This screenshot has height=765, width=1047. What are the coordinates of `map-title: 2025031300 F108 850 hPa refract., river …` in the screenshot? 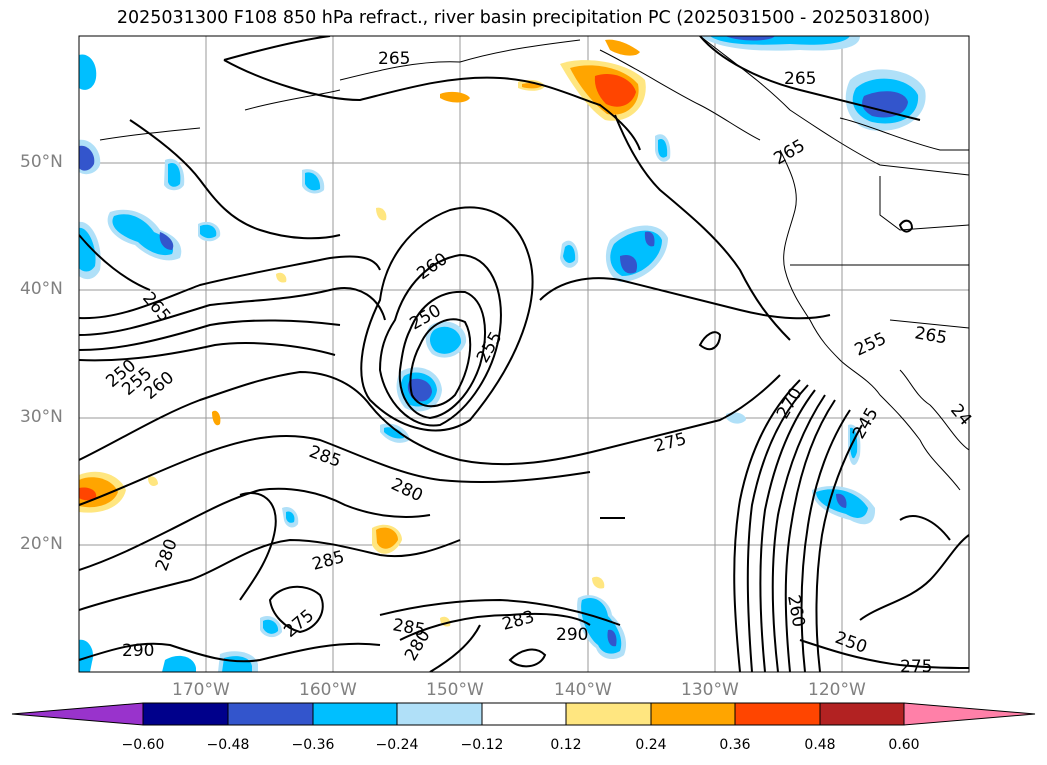 It's located at (523, 18).